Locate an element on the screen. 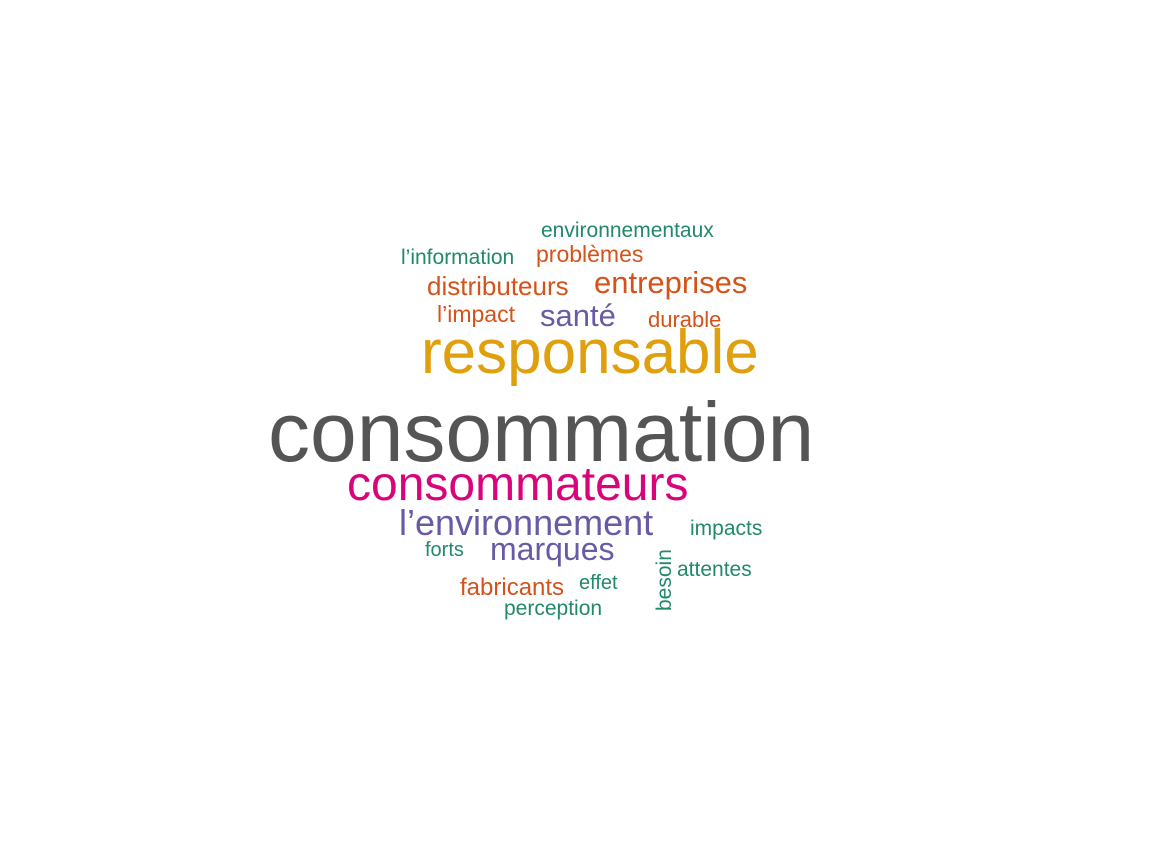 Image resolution: width=1162 pixels, height=854 pixels. word-consommateurs: consommateurs is located at coordinates (518, 484).